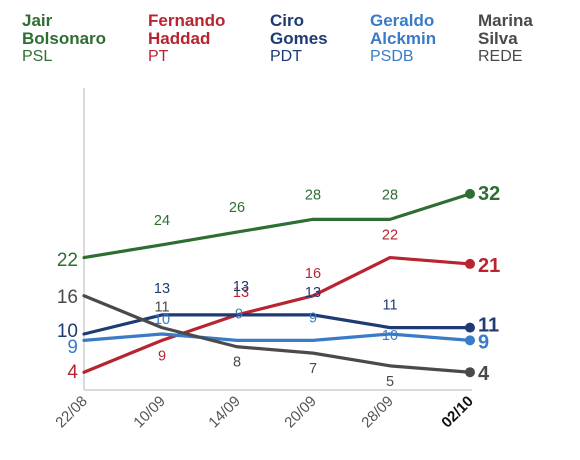 This screenshot has height=460, width=580. I want to click on legend-name: Geraldo Alckmin, so click(403, 29).